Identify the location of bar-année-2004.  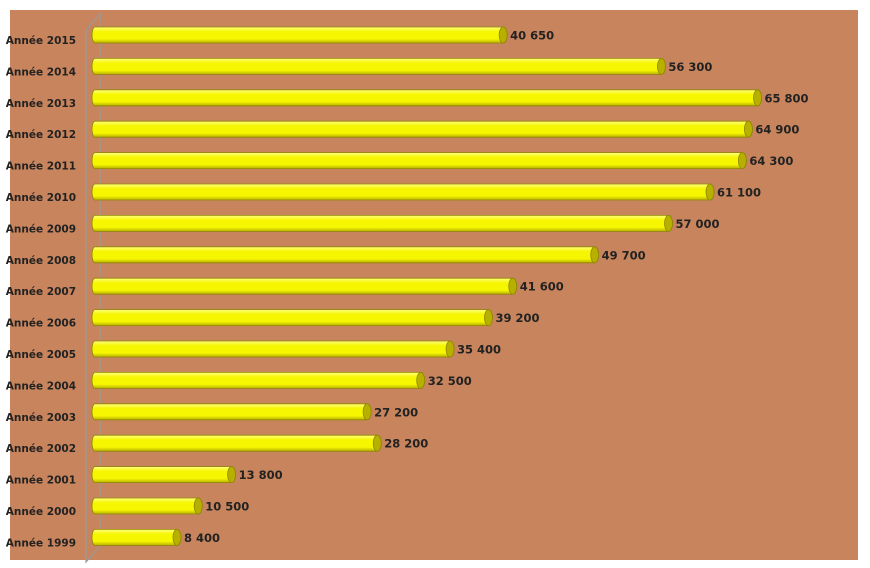
(258, 380).